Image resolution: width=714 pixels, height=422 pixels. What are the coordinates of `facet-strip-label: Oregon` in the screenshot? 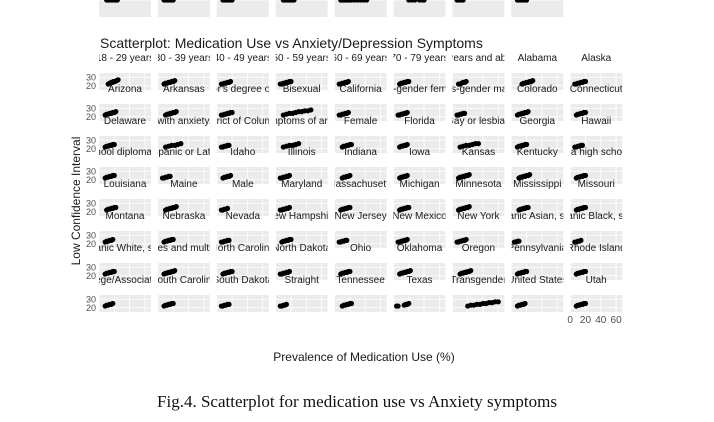 It's located at (478, 248).